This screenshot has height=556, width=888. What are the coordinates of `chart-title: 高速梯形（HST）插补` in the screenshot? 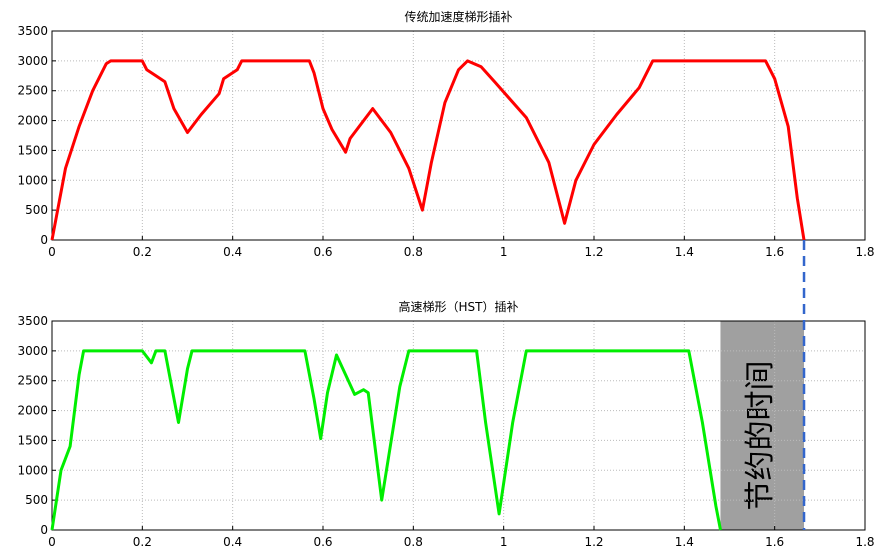 It's located at (459, 306).